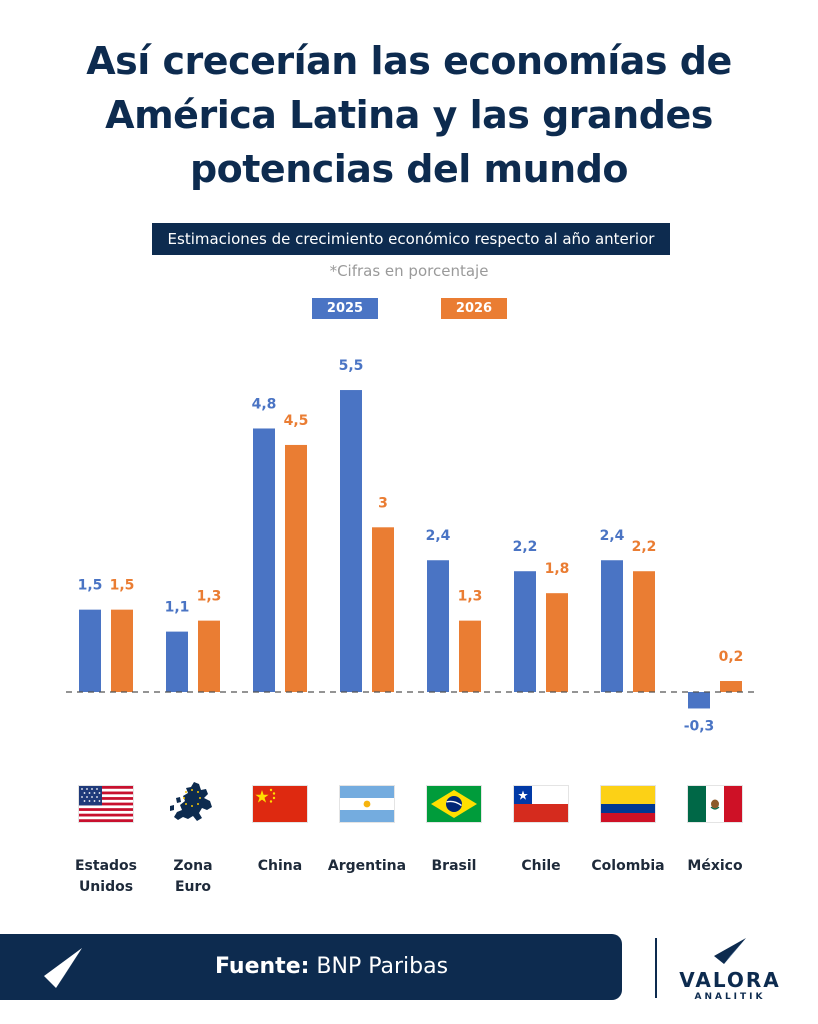 The image size is (818, 1024). Describe the element at coordinates (280, 804) in the screenshot. I see `china-flag-icon` at that location.